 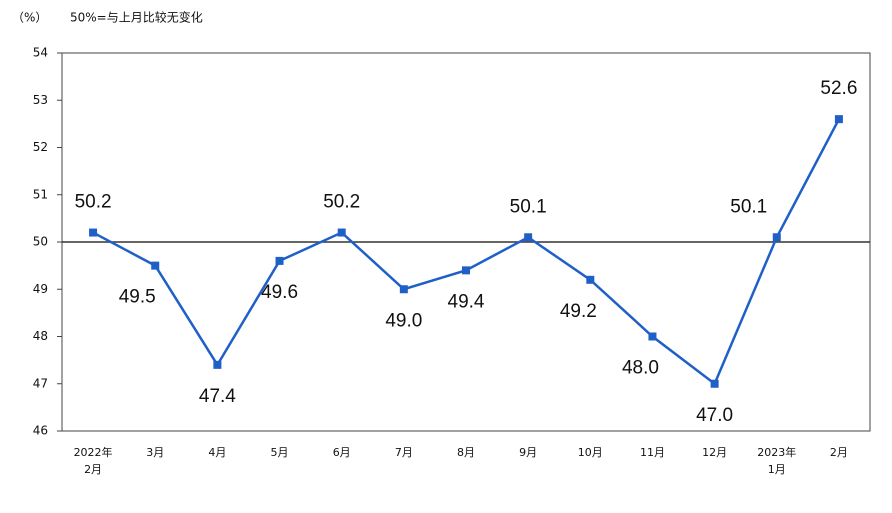 I want to click on x-tick-label: 8月, so click(x=466, y=452).